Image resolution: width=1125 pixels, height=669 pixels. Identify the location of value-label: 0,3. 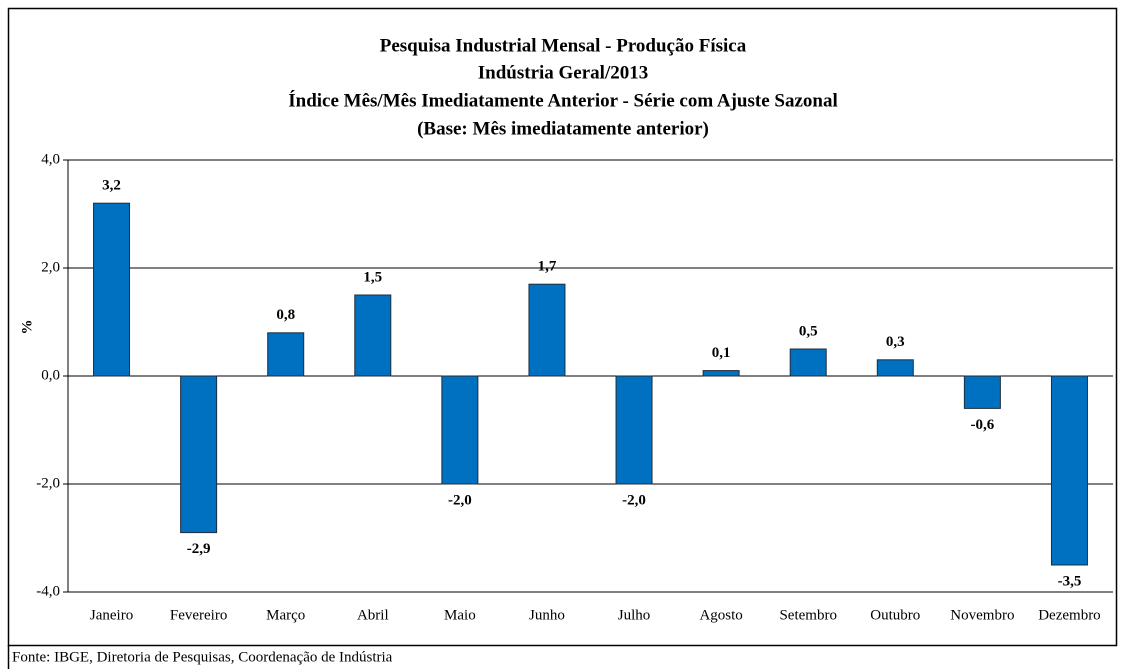
(895, 342).